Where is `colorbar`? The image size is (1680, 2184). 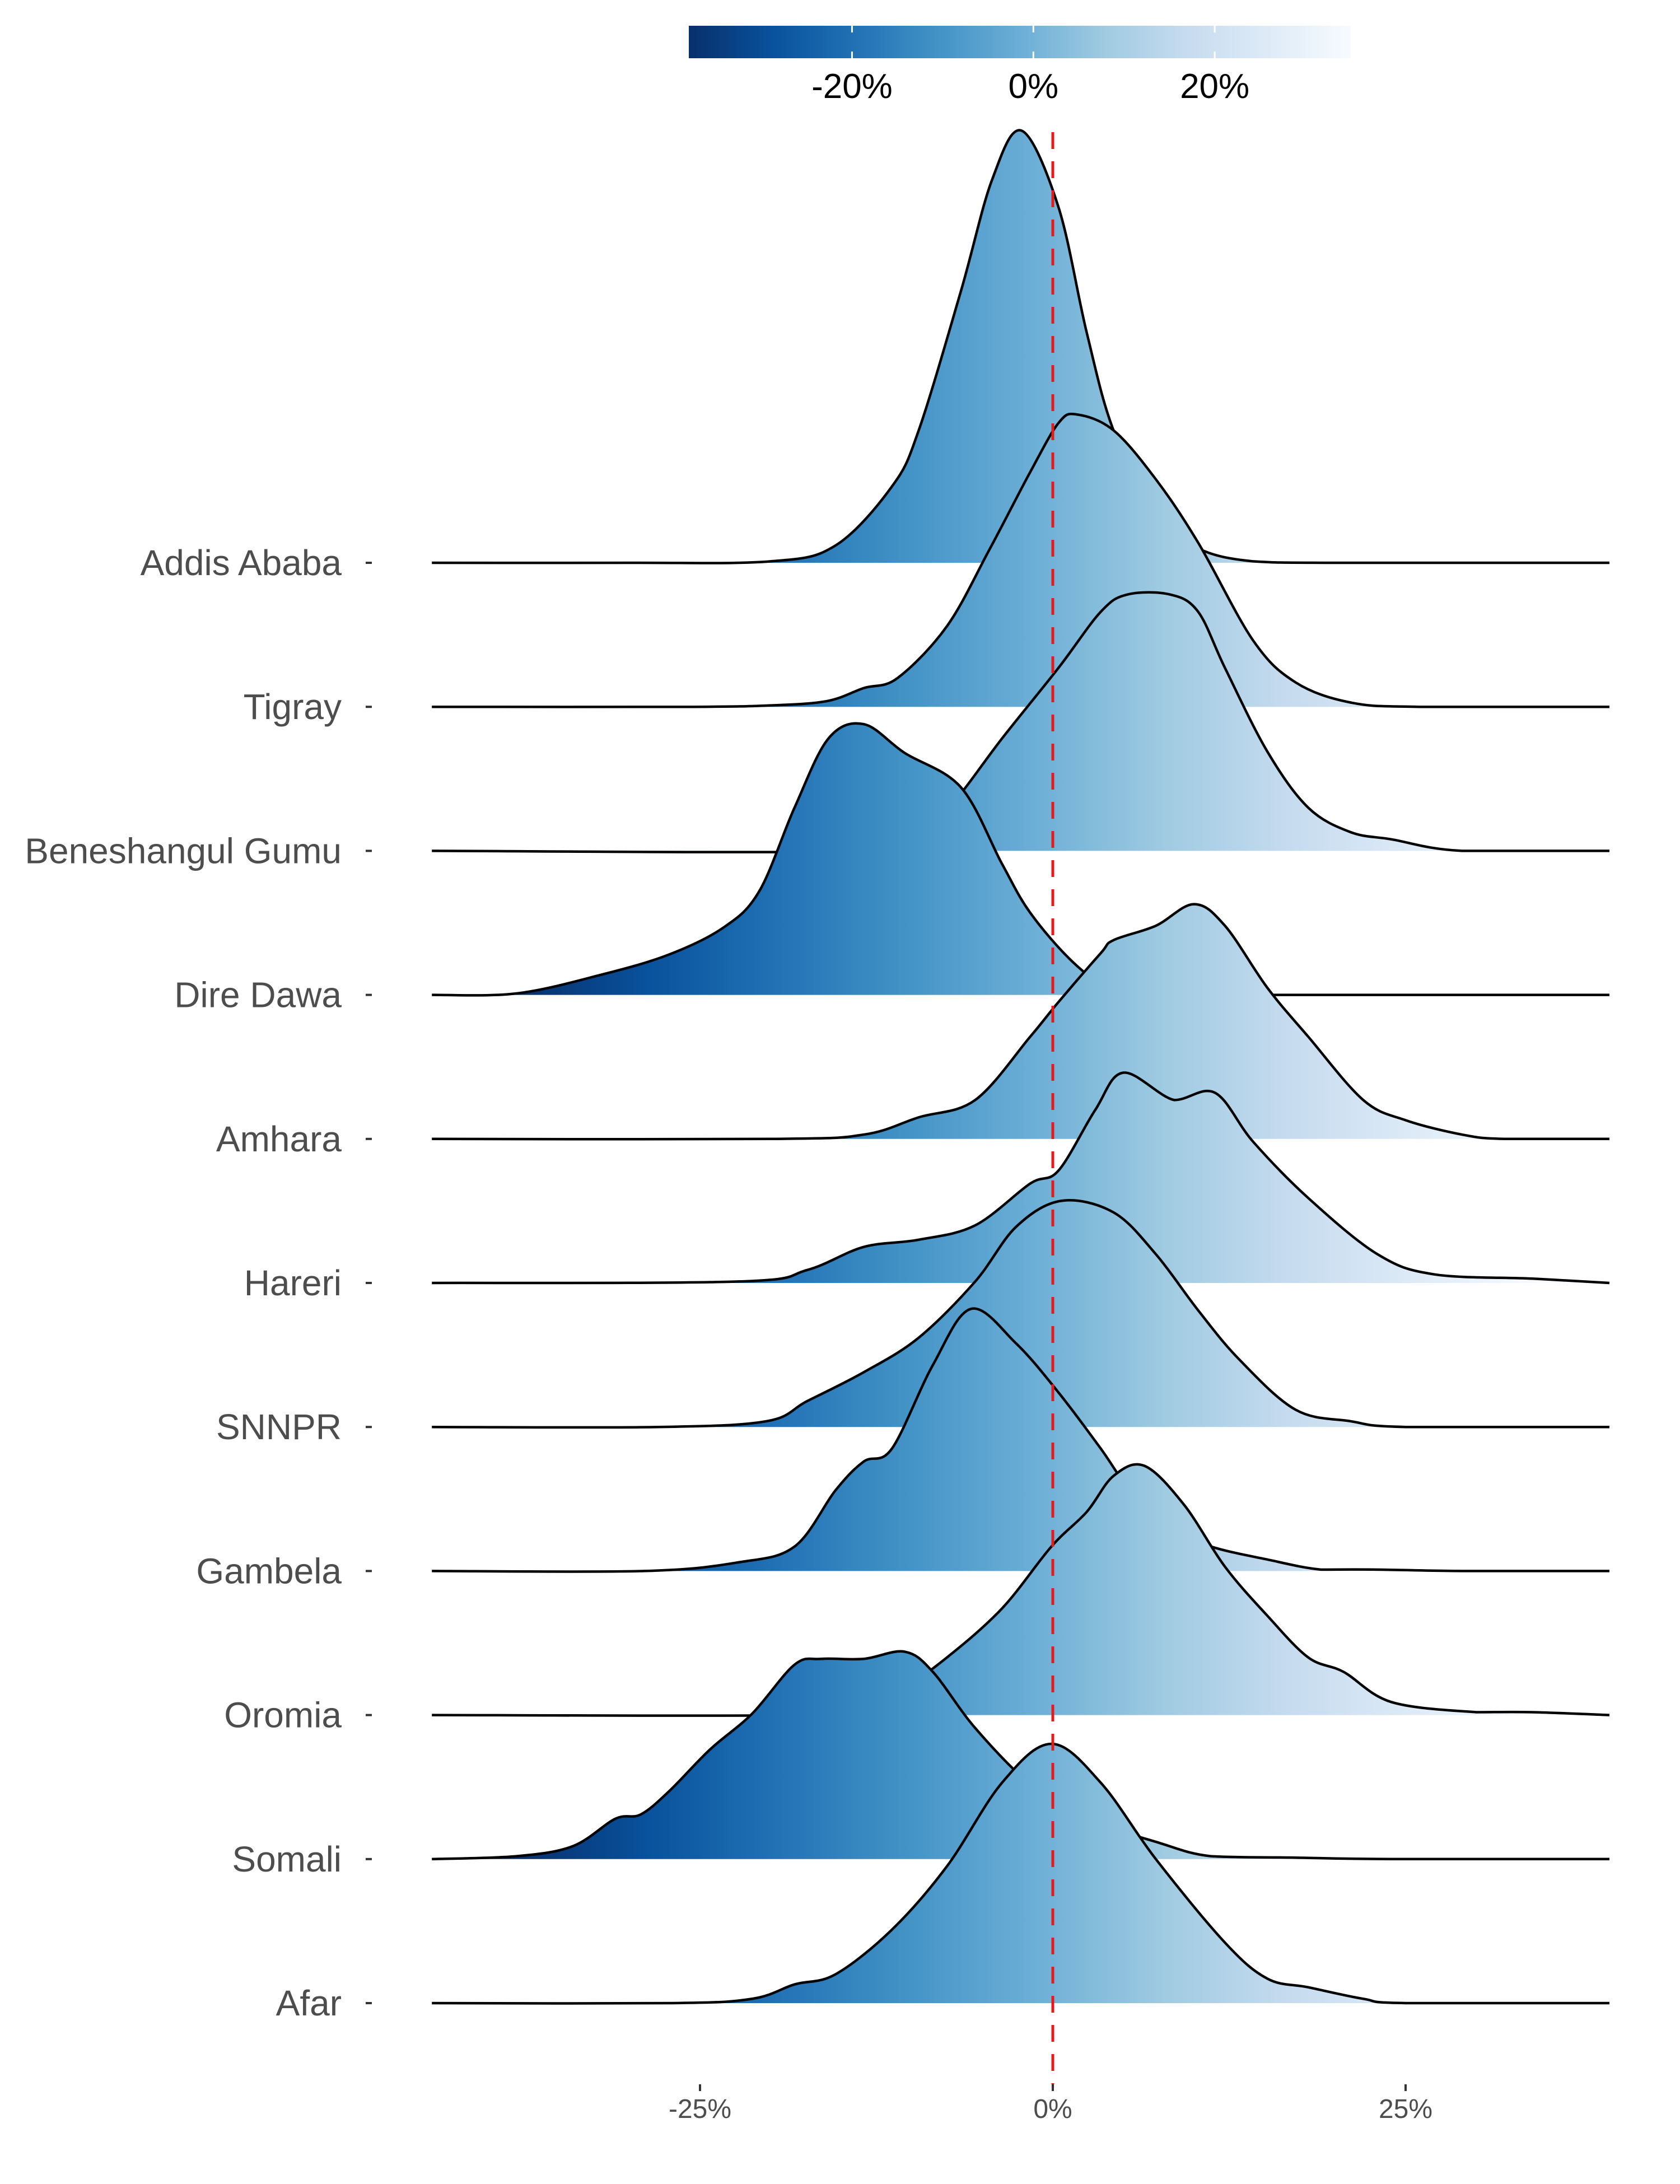
colorbar is located at coordinates (1020, 42).